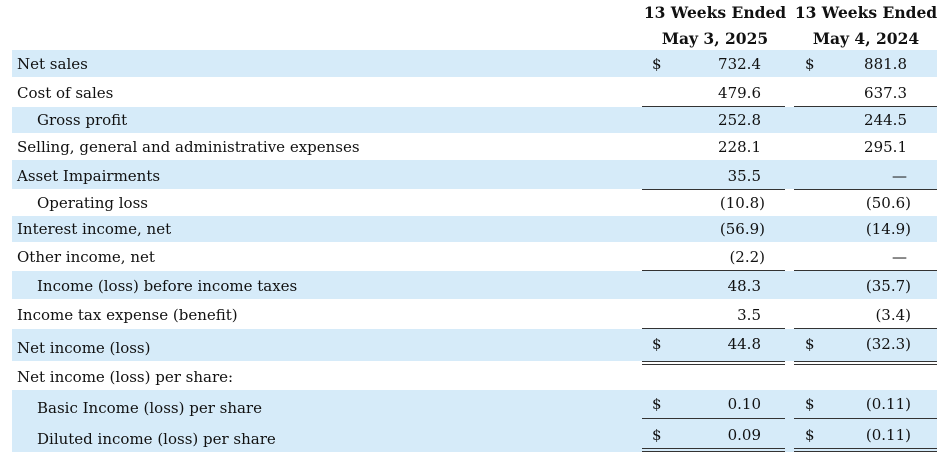 This screenshot has height=452, width=949. Describe the element at coordinates (742, 229) in the screenshot. I see `value-2025: (56.9)` at that location.